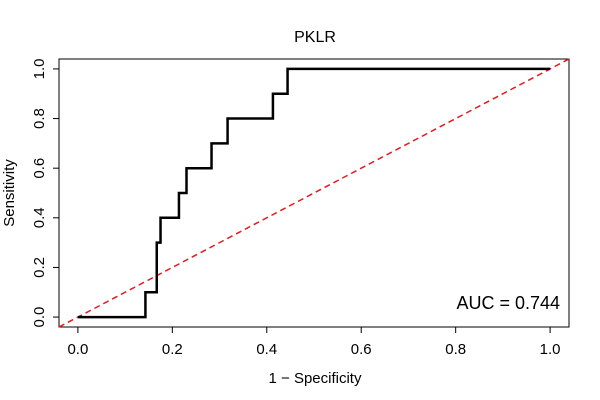  I want to click on x-tick-label: 0.2, so click(172, 349).